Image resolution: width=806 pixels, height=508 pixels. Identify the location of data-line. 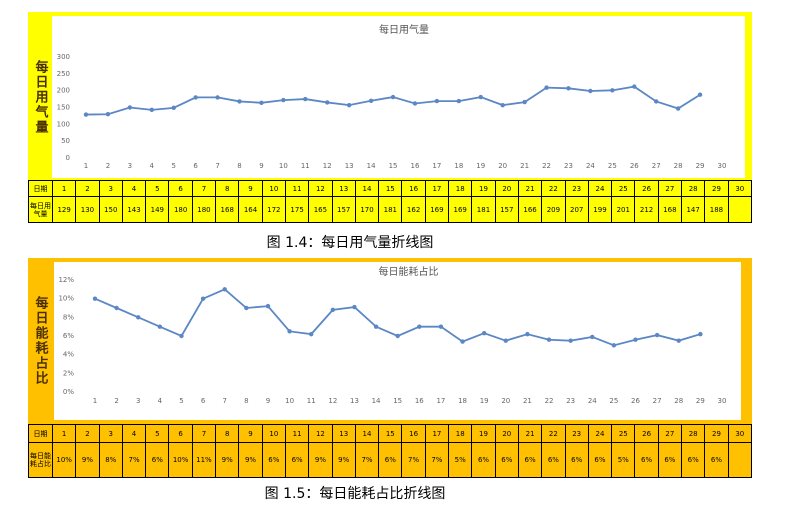
(393, 100).